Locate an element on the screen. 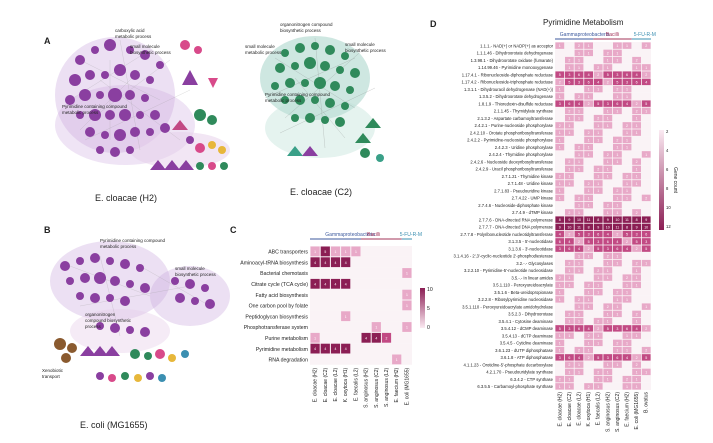  row-label: Bacterial chemotaxis is located at coordinates (284, 274).